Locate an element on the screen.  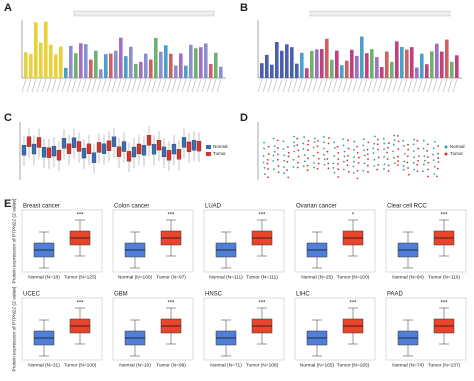
group-label: Tumor (N=125) is located at coordinates (80, 277).